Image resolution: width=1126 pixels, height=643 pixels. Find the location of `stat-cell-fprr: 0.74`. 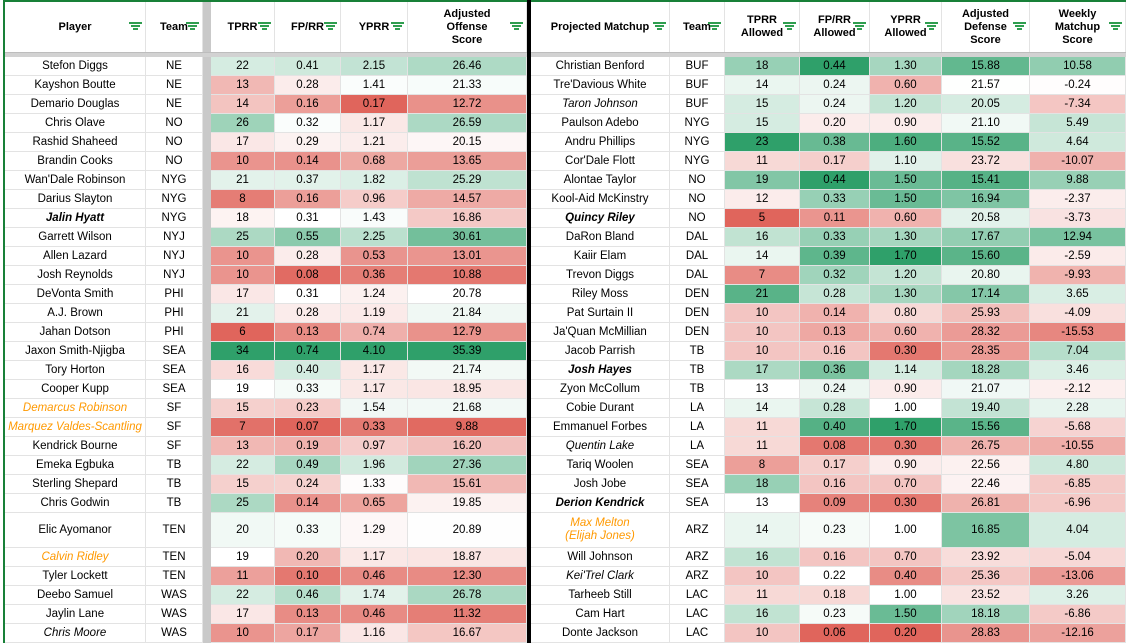

stat-cell-fprr: 0.74 is located at coordinates (308, 351).